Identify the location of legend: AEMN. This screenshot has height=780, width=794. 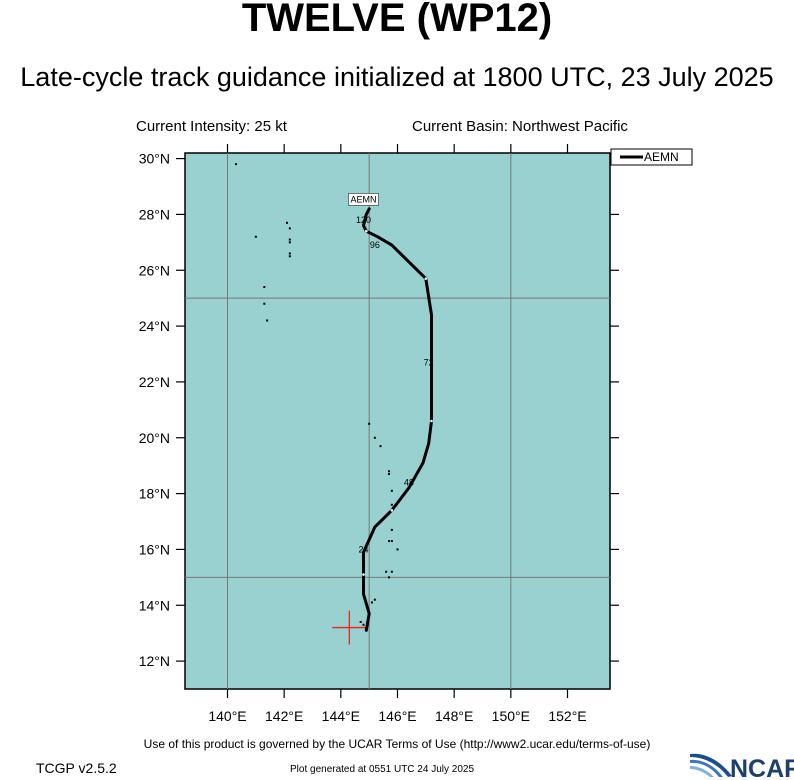
(651, 157).